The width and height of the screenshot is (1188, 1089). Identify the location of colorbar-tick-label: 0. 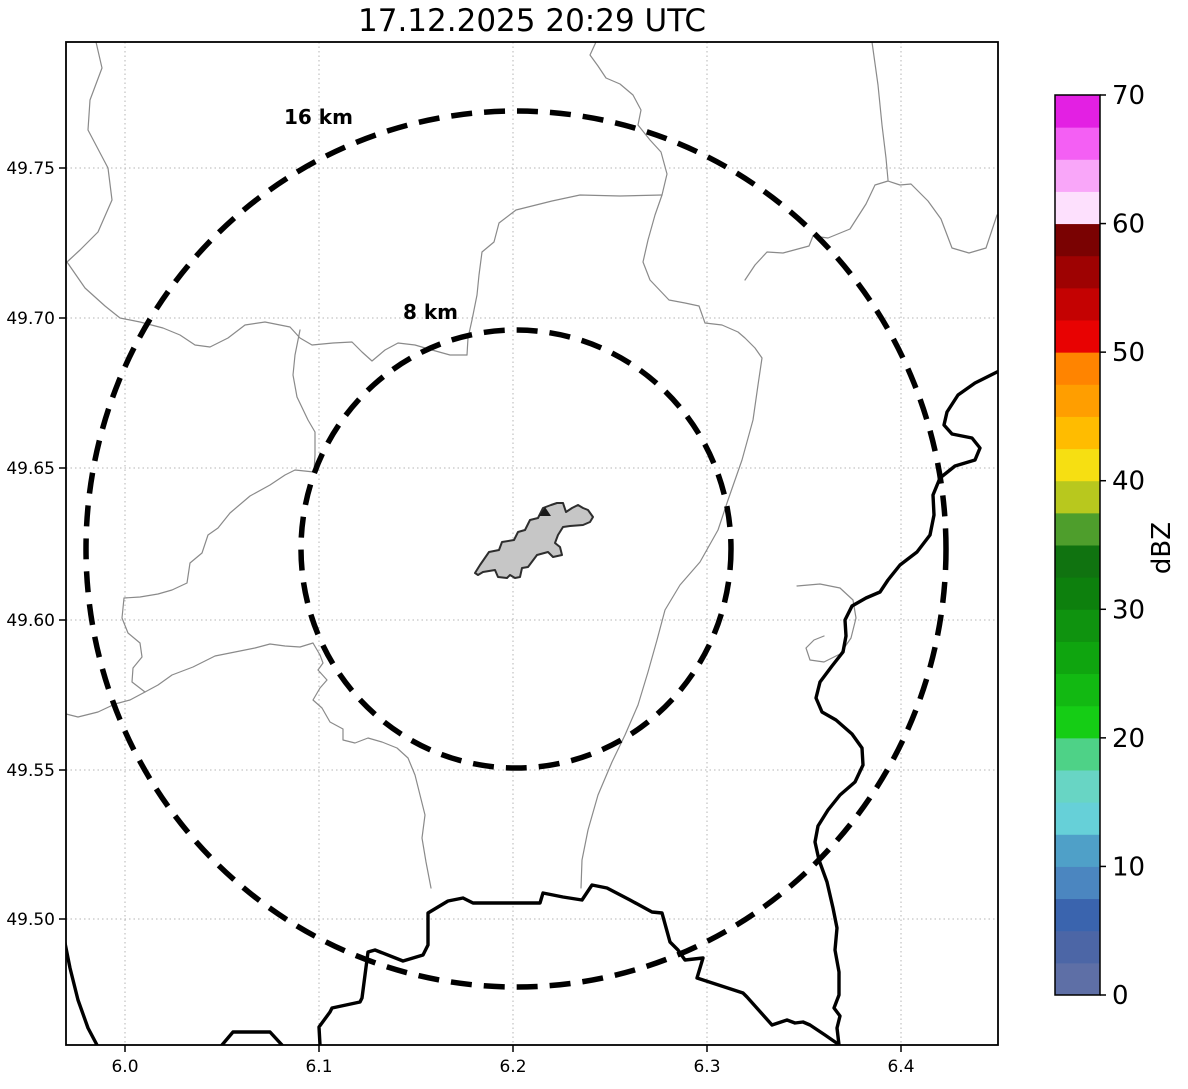
(1120, 996).